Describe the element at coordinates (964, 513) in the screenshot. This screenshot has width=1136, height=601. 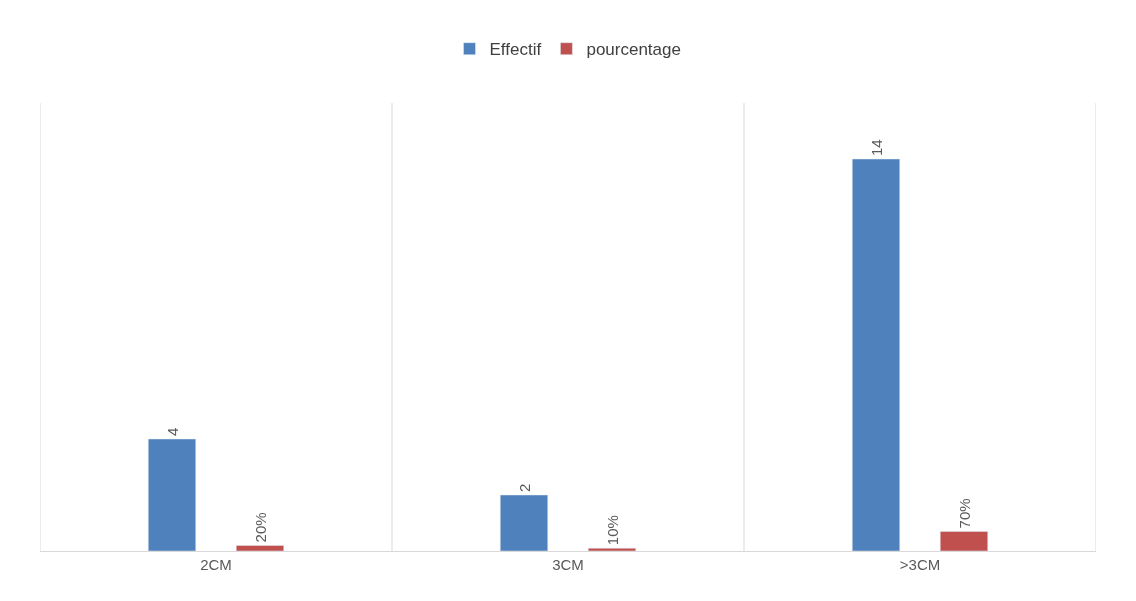
I see `data-label: 70%` at that location.